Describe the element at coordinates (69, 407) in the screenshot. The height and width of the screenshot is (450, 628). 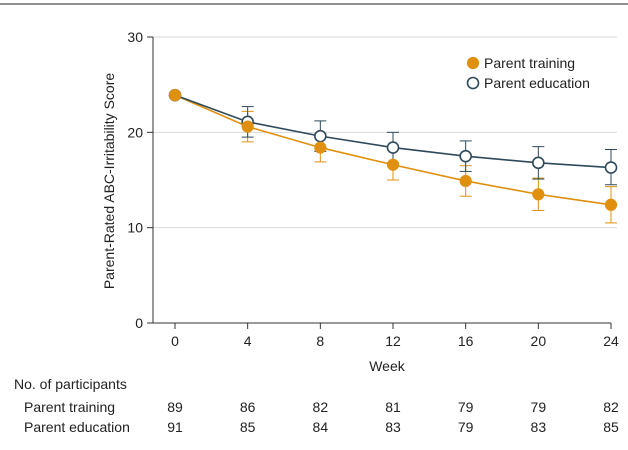
I see `participants-row-label-training: Parent training` at that location.